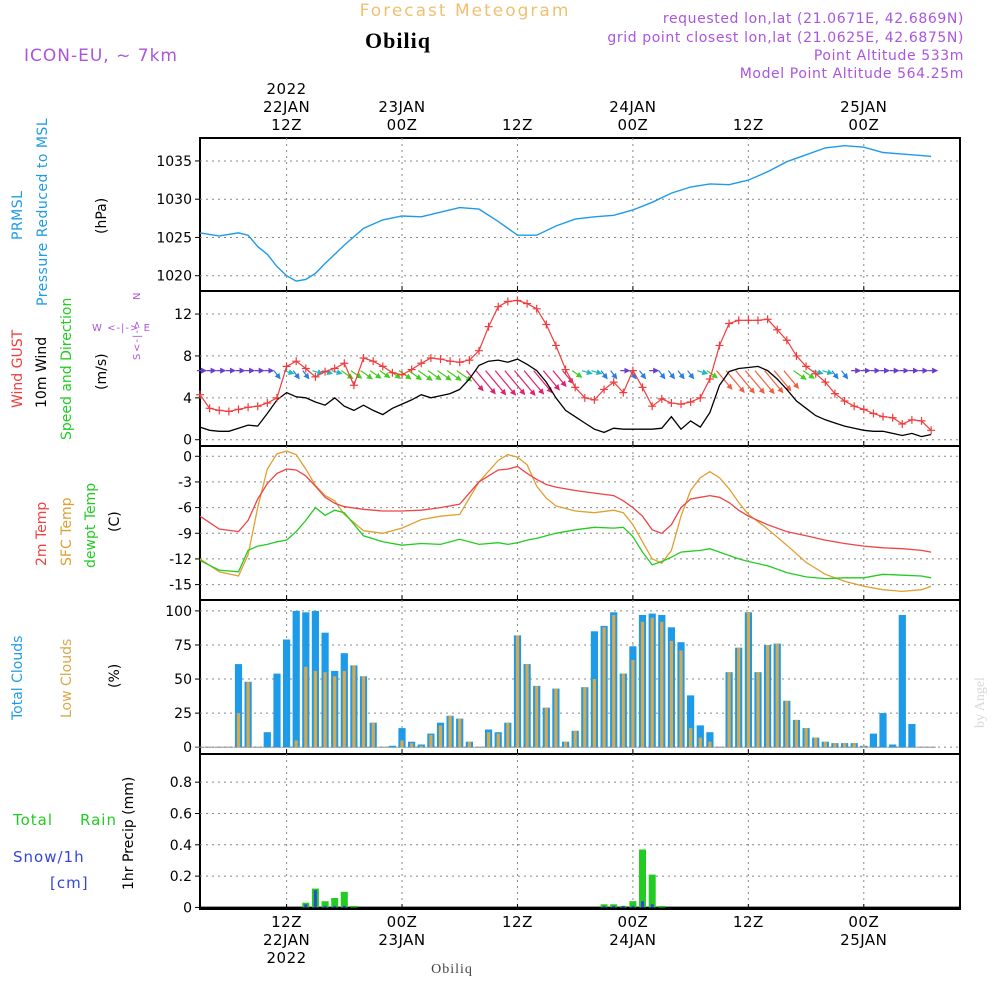 The image size is (1000, 1000). Describe the element at coordinates (185, 534) in the screenshot. I see `temperature-ytick-label: -9` at that location.